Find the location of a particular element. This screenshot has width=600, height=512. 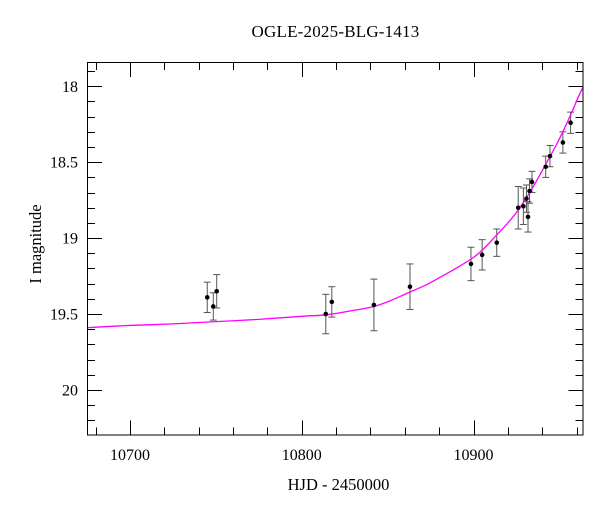

svg-text: 10900 is located at coordinates (474, 455).